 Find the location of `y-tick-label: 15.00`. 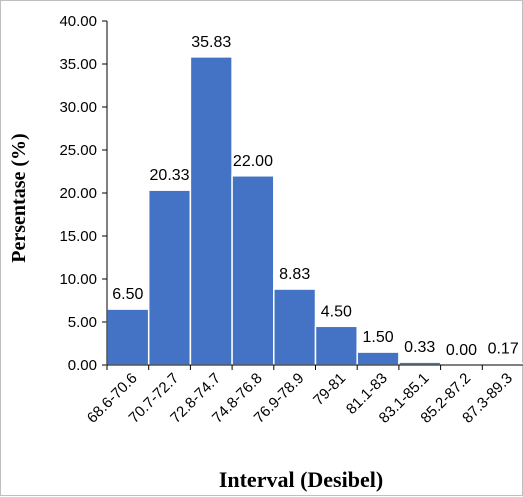

y-tick-label: 15.00 is located at coordinates (78, 236).